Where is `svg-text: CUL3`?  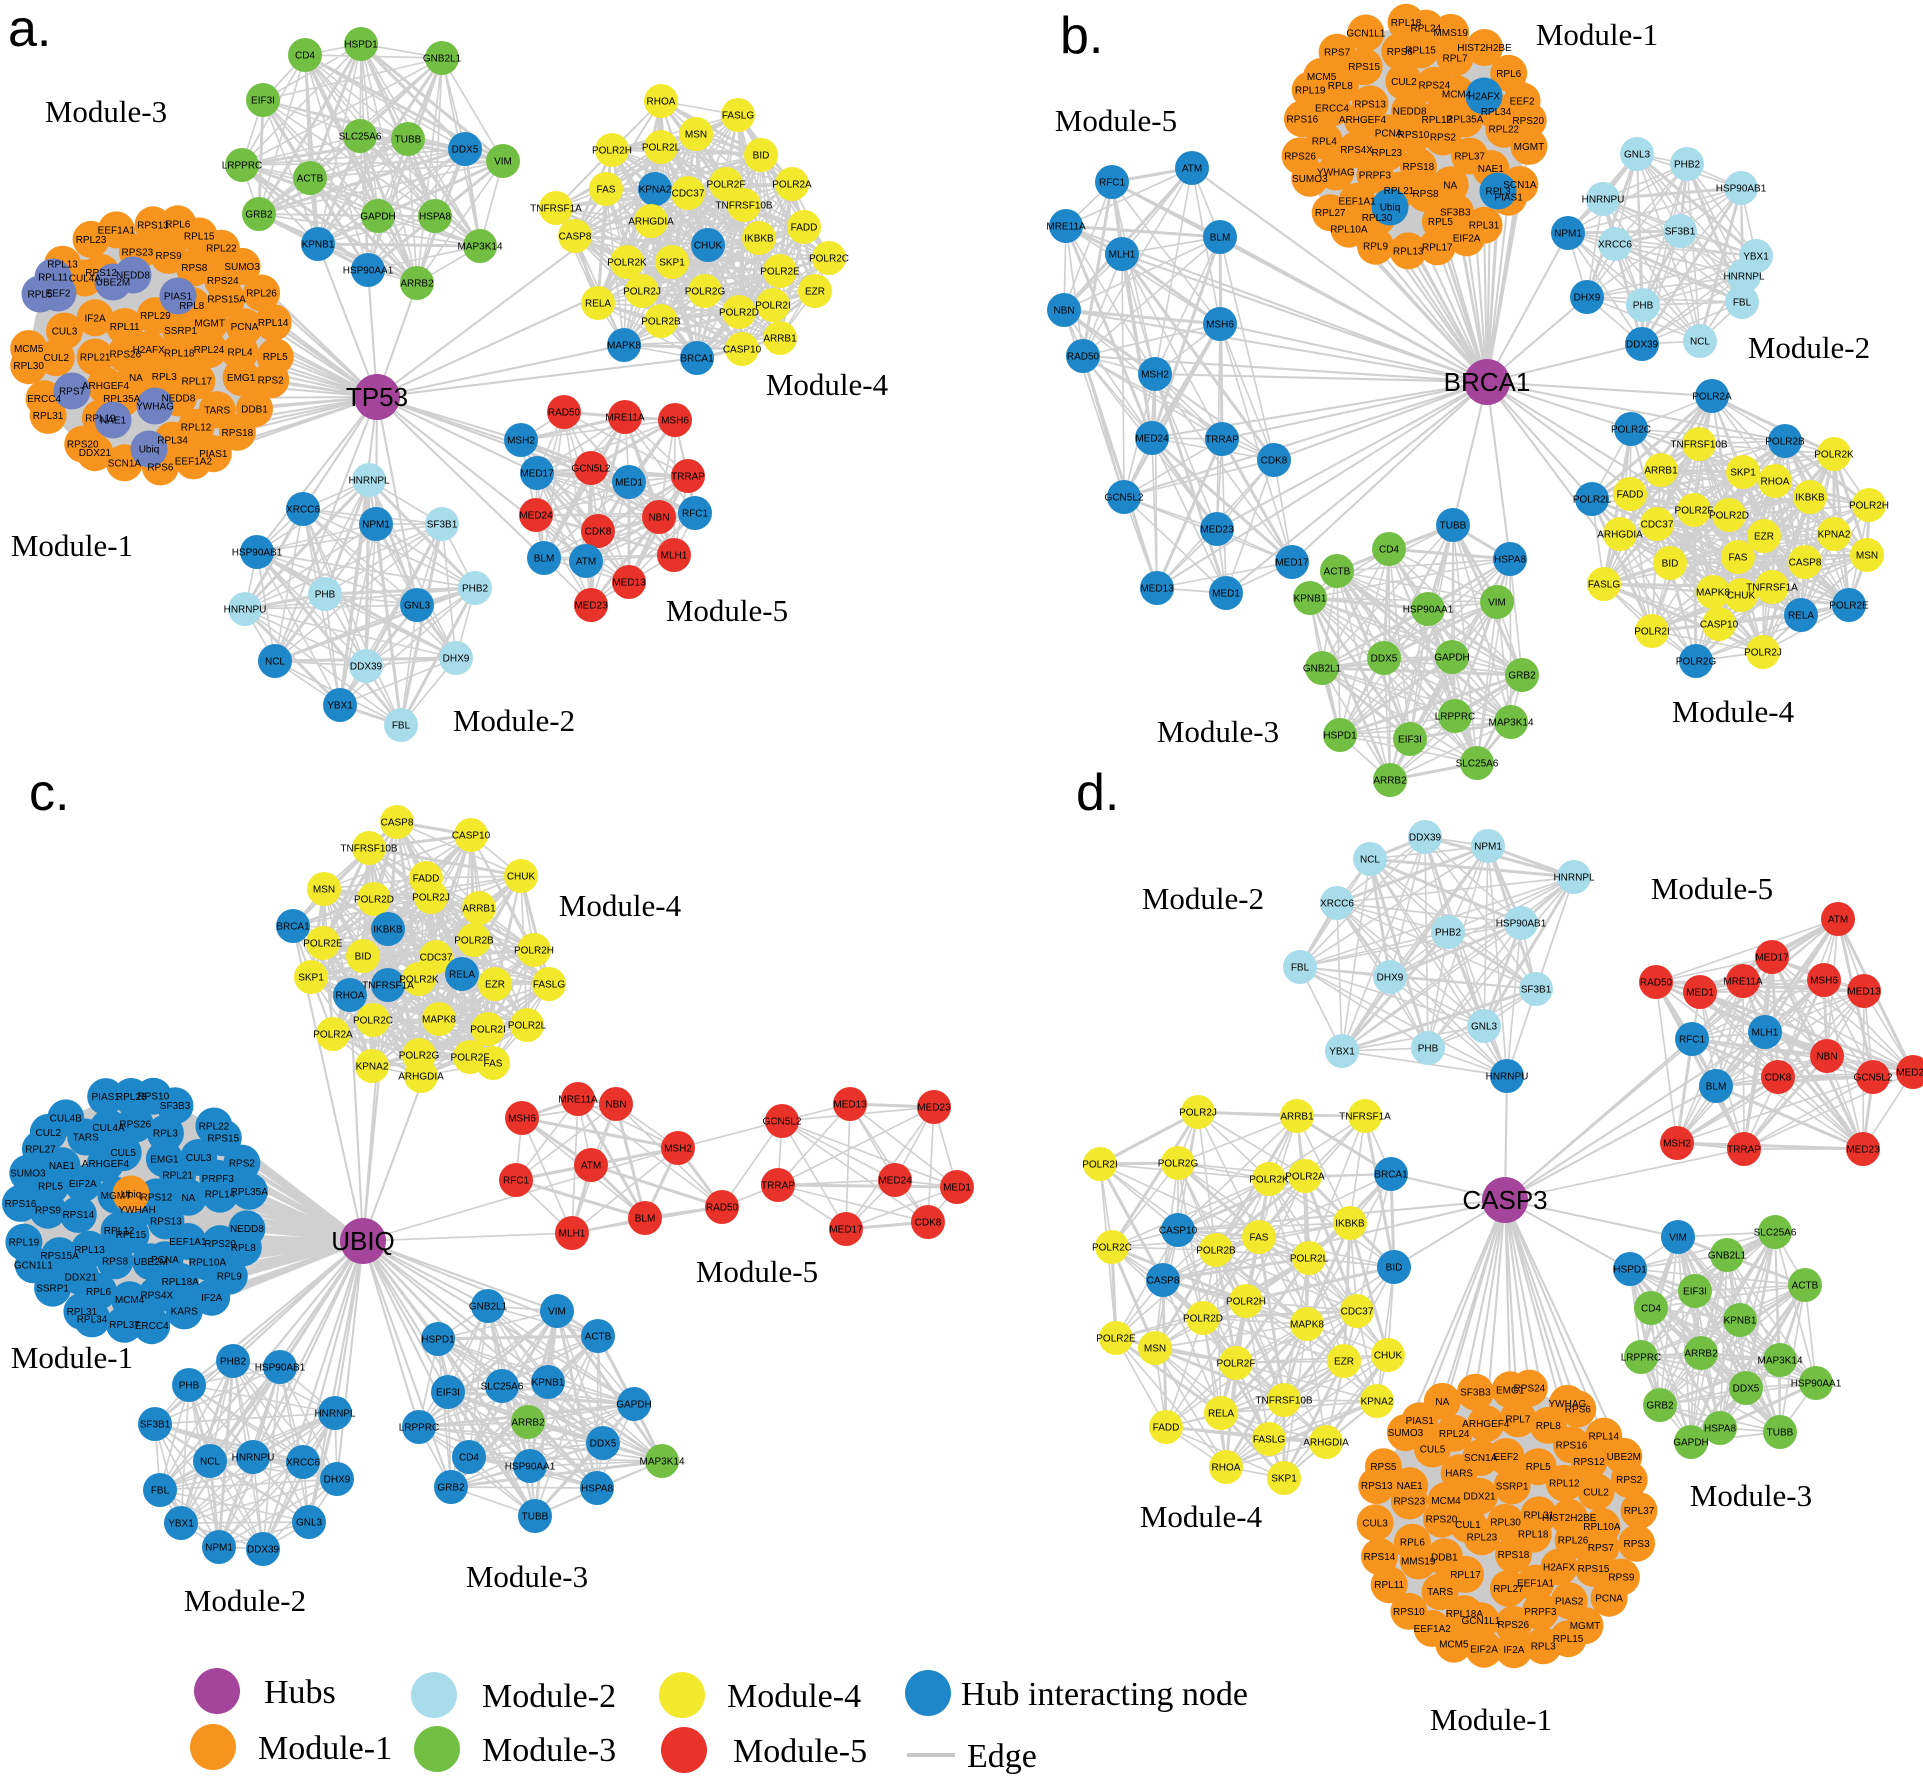 svg-text: CUL3 is located at coordinates (1375, 1523).